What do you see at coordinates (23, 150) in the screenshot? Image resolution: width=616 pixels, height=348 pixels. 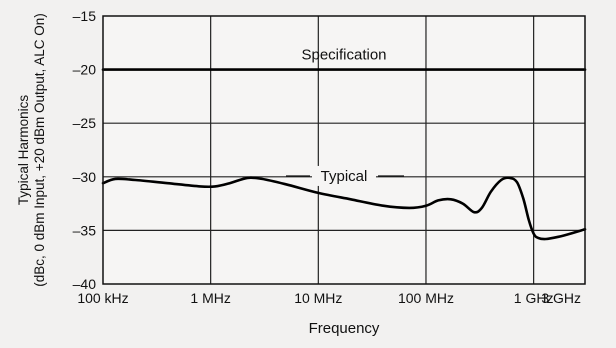 I see `y-axis-label-line1: Typical Harmonics` at bounding box center [23, 150].